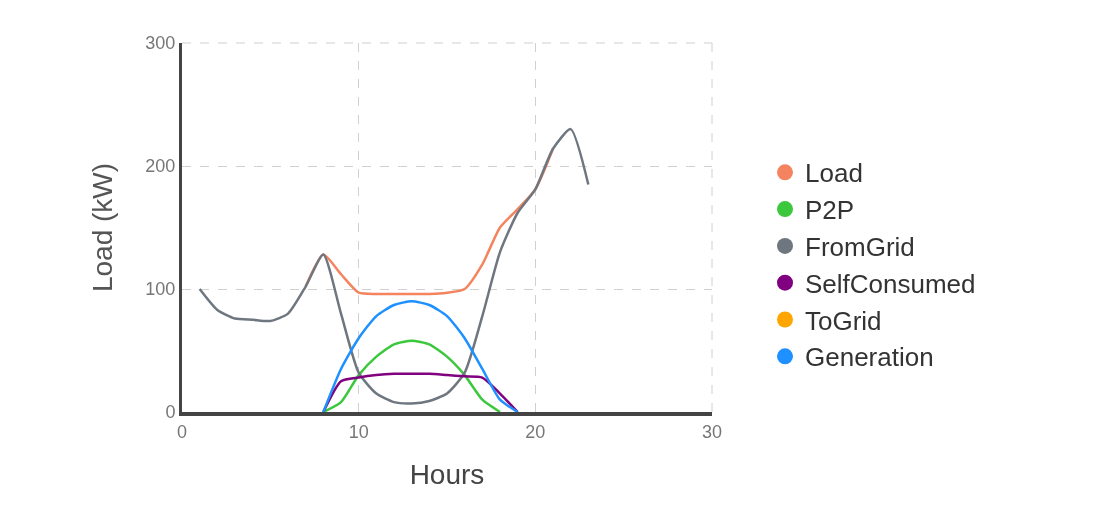 This screenshot has height=530, width=1120. I want to click on legend-label: P2P, so click(830, 210).